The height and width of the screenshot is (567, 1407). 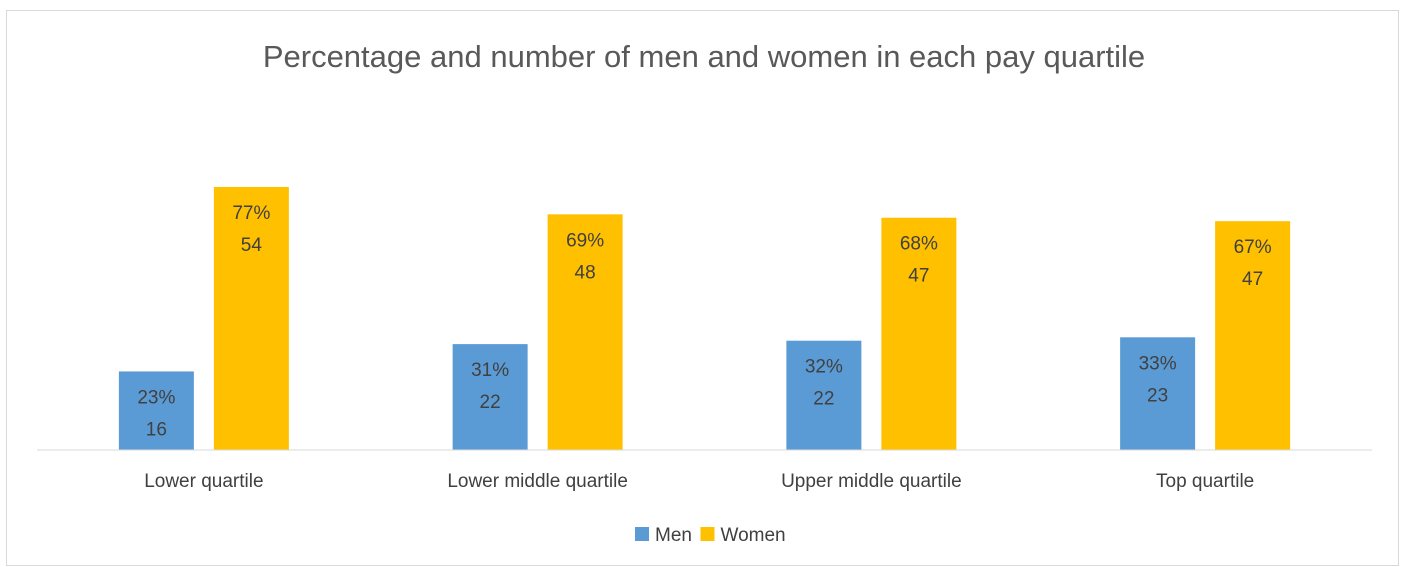 What do you see at coordinates (918, 276) in the screenshot?
I see `data-label-women-count-2: 47` at bounding box center [918, 276].